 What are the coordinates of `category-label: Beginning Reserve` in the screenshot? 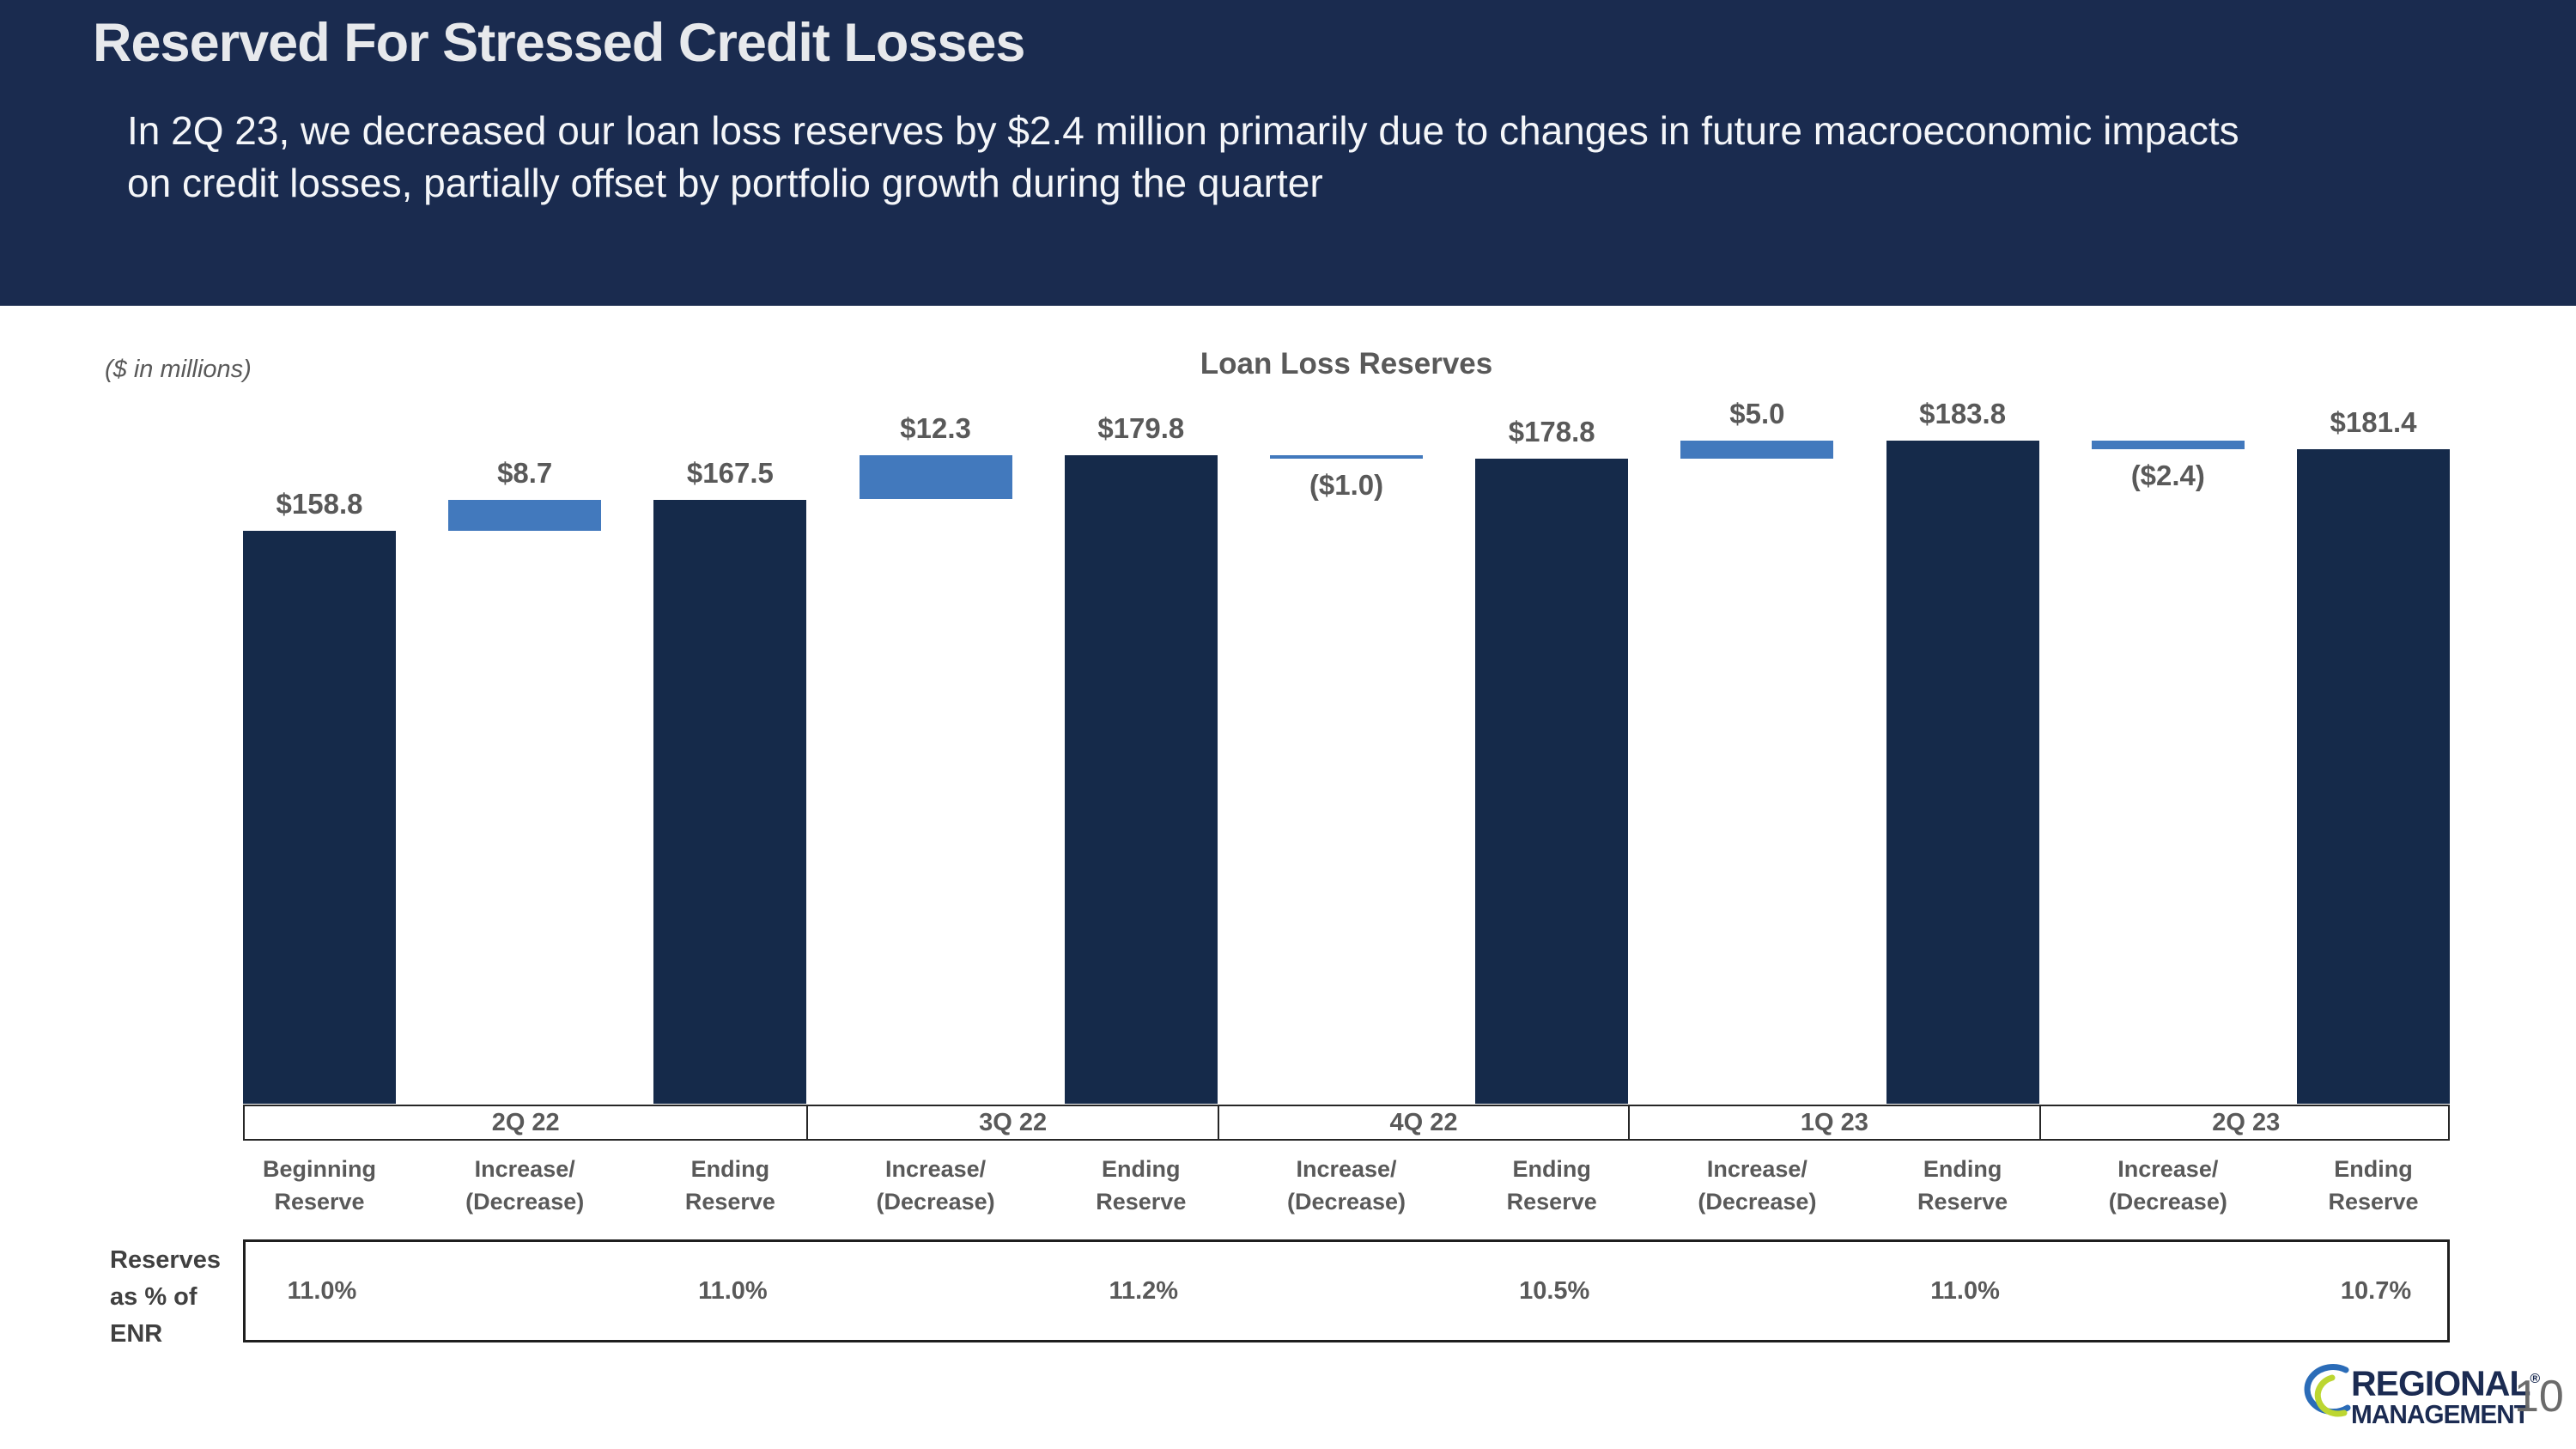 It's located at (319, 1185).